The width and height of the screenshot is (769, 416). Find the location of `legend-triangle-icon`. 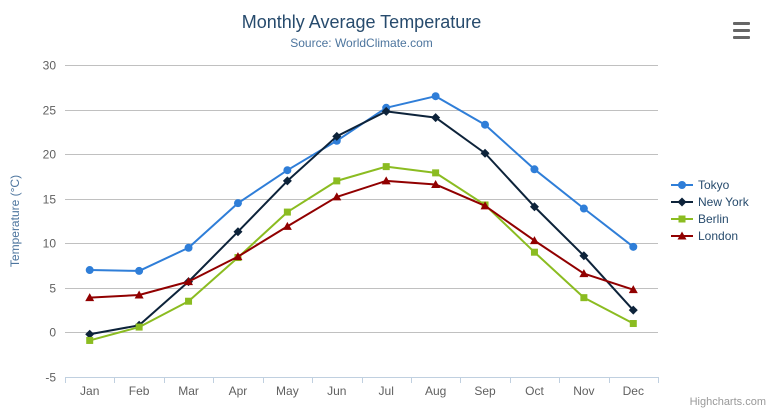

legend-triangle-icon is located at coordinates (682, 235).